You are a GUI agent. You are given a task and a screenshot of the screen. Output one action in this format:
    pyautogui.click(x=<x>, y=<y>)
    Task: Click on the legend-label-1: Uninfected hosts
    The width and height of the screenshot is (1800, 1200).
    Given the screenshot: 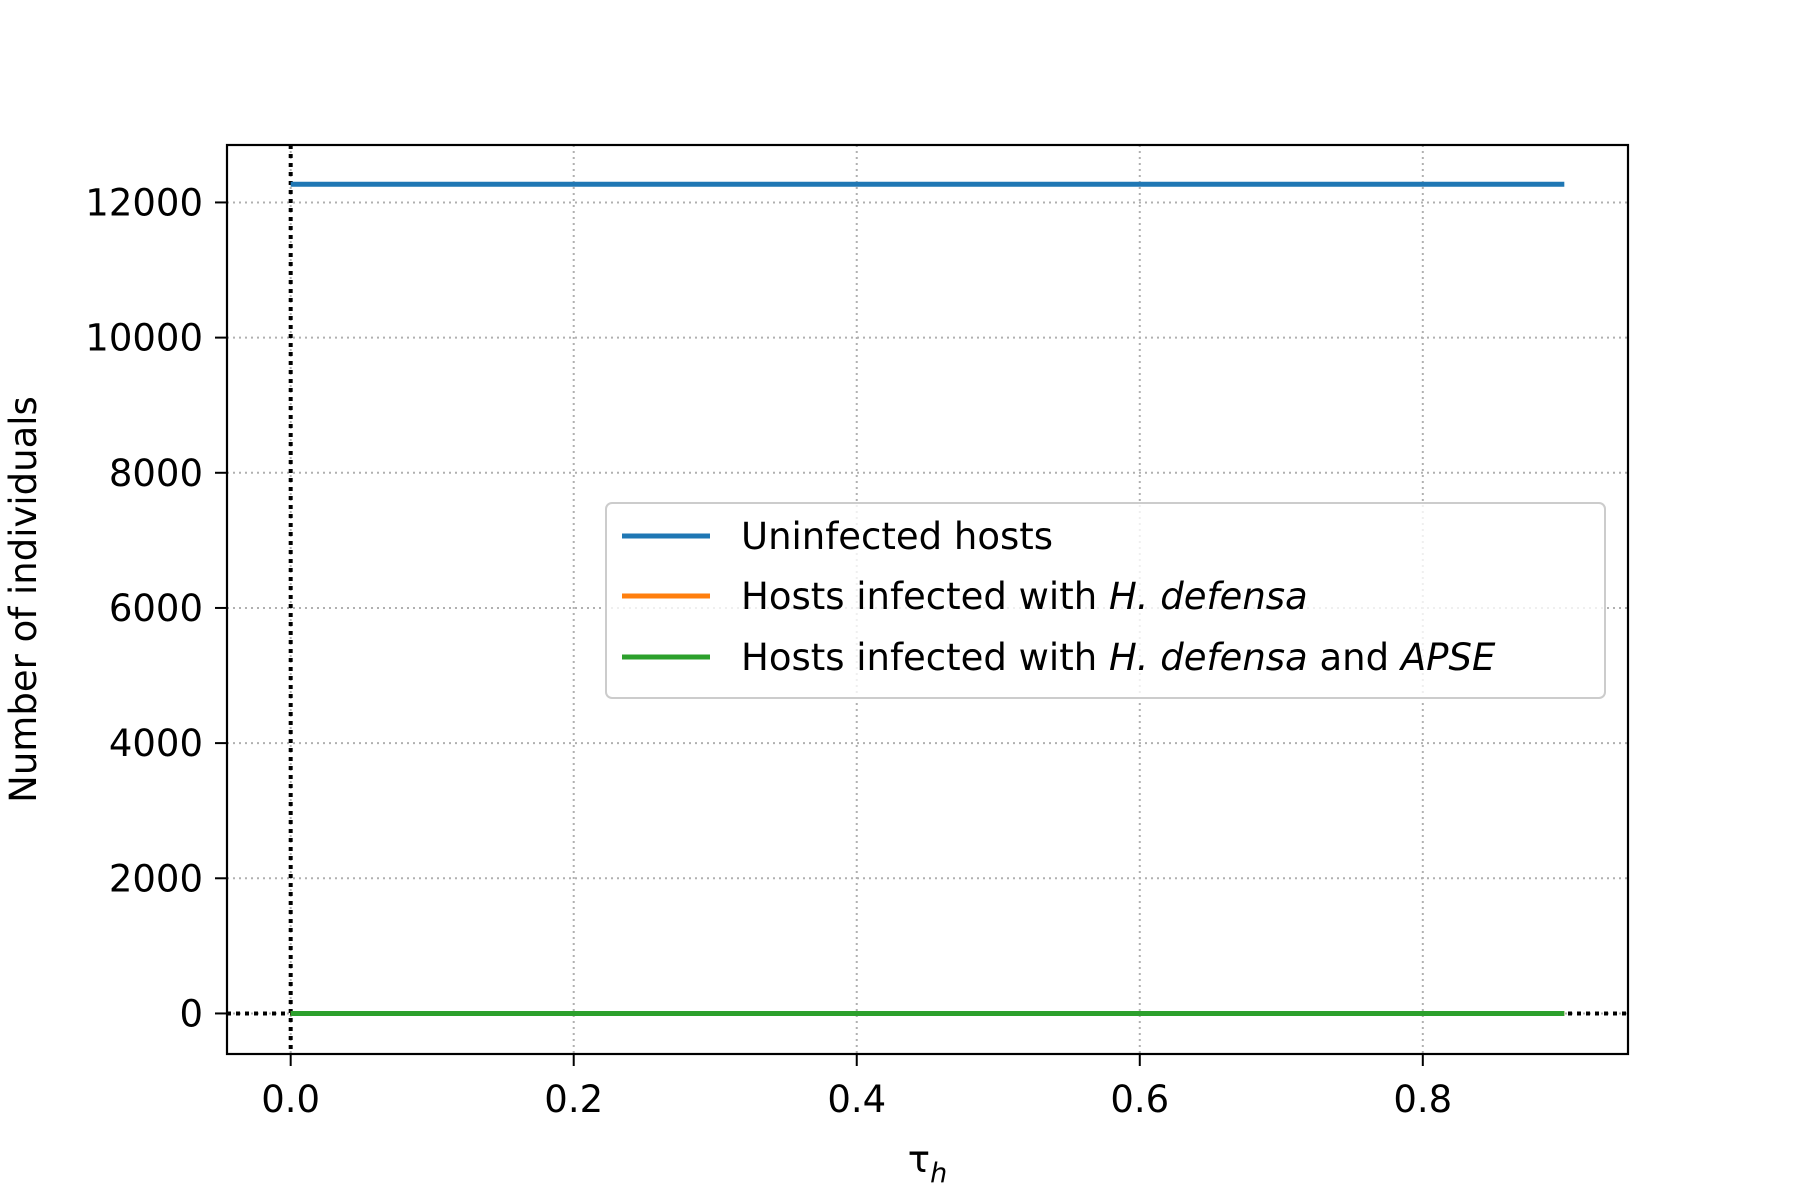 What is the action you would take?
    pyautogui.click(x=897, y=536)
    